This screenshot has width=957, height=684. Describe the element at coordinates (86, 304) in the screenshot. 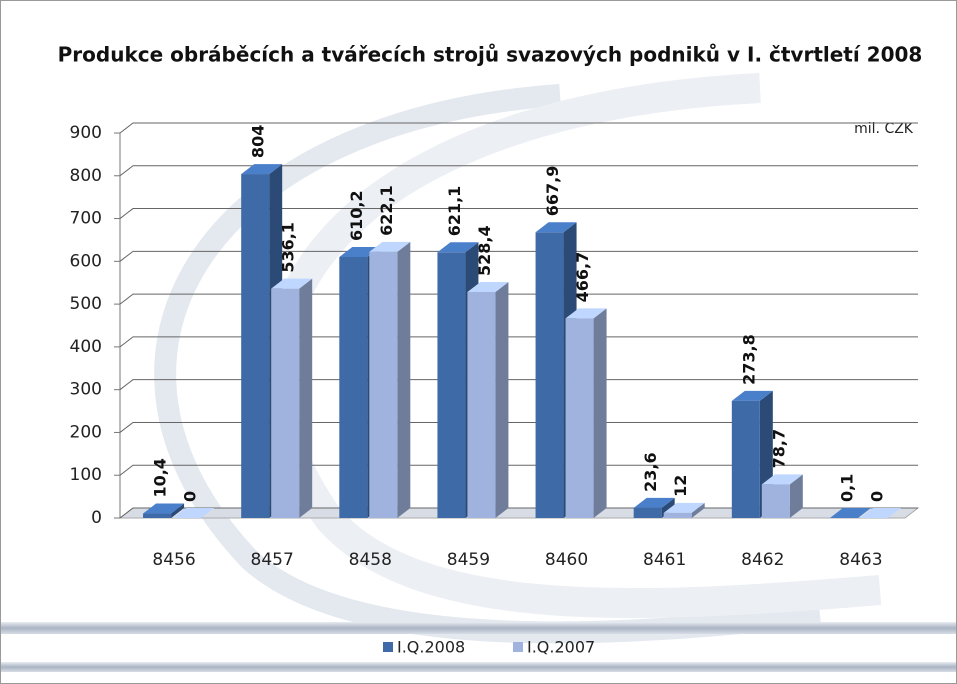

I see `y-tick-label: 500` at that location.